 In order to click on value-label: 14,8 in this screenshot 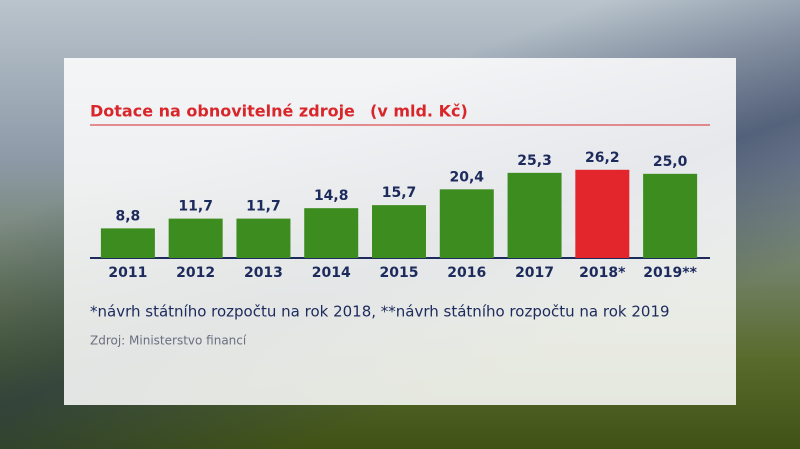, I will do `click(331, 196)`.